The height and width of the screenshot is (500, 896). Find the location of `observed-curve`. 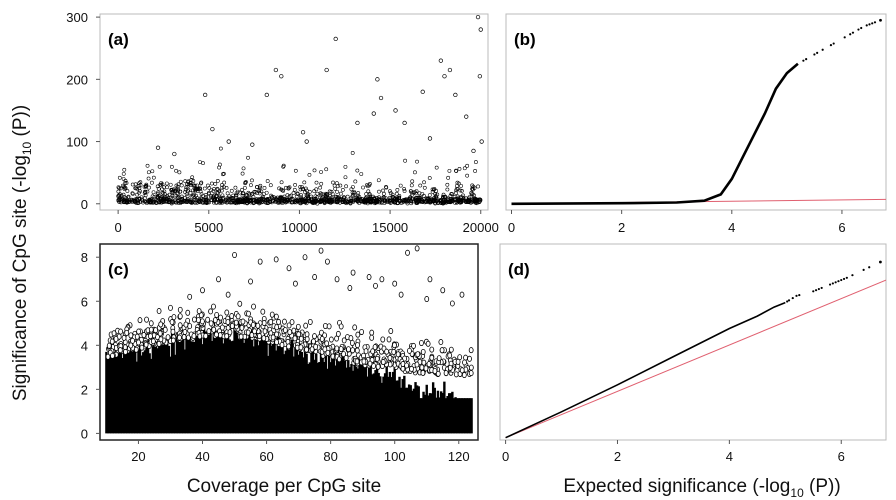

observed-curve is located at coordinates (645, 370).